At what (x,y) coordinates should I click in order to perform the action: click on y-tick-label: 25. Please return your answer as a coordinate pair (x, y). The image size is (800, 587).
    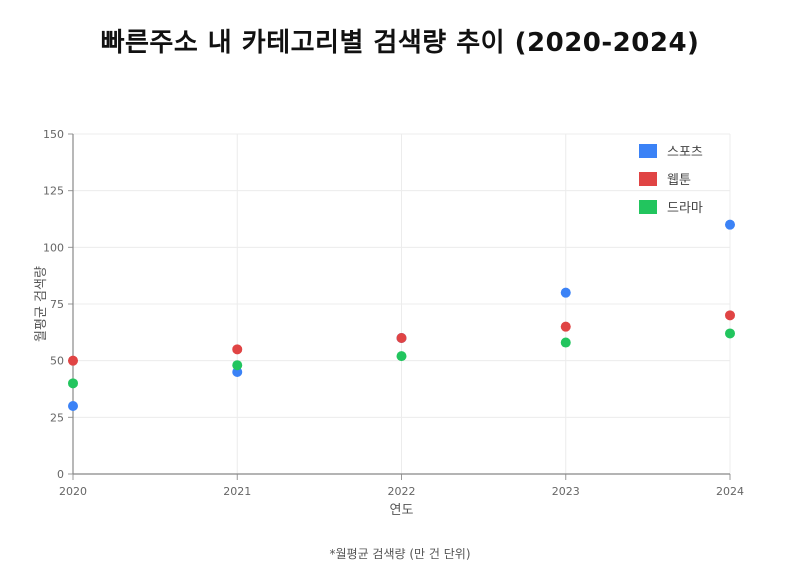
    Looking at the image, I should click on (57, 417).